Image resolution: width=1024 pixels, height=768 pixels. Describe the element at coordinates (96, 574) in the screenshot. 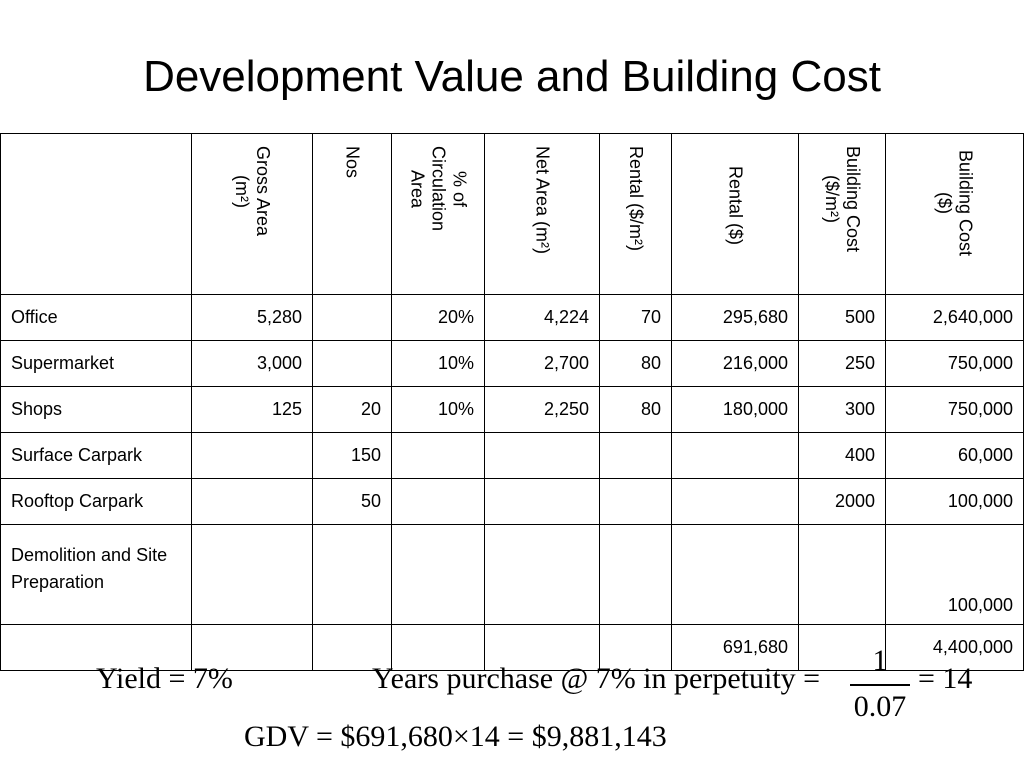

I see `row-label: Demolition and Site Preparation` at that location.